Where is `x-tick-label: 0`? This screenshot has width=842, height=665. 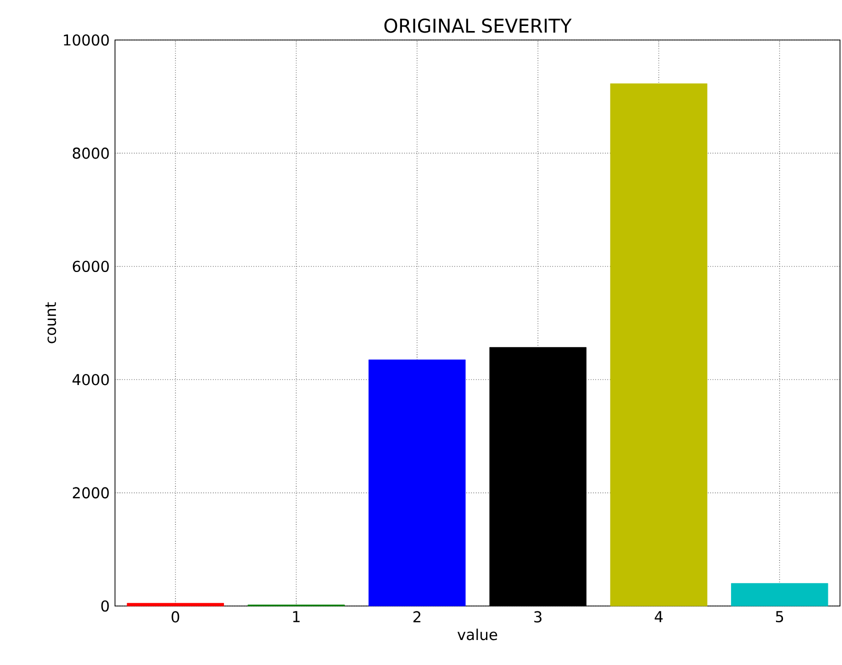 x-tick-label: 0 is located at coordinates (176, 616).